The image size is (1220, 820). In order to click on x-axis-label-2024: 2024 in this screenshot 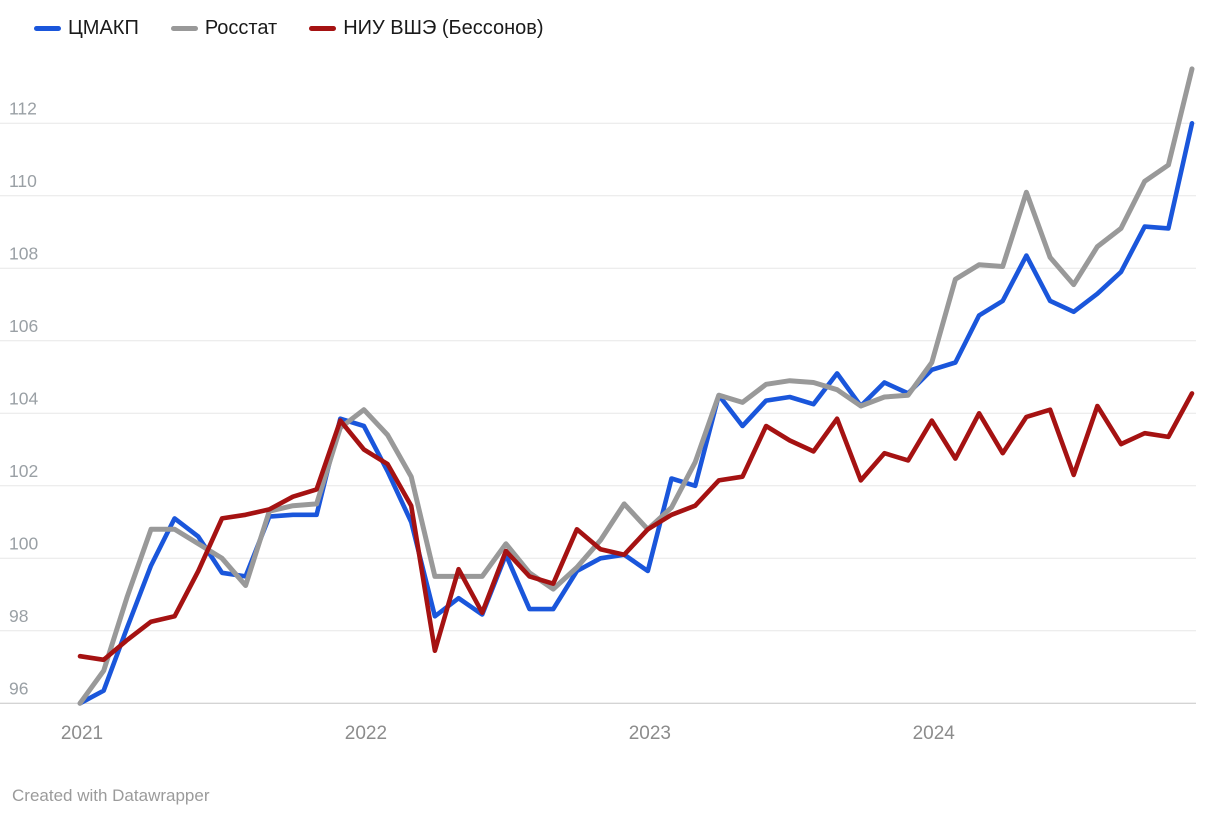, I will do `click(934, 733)`.